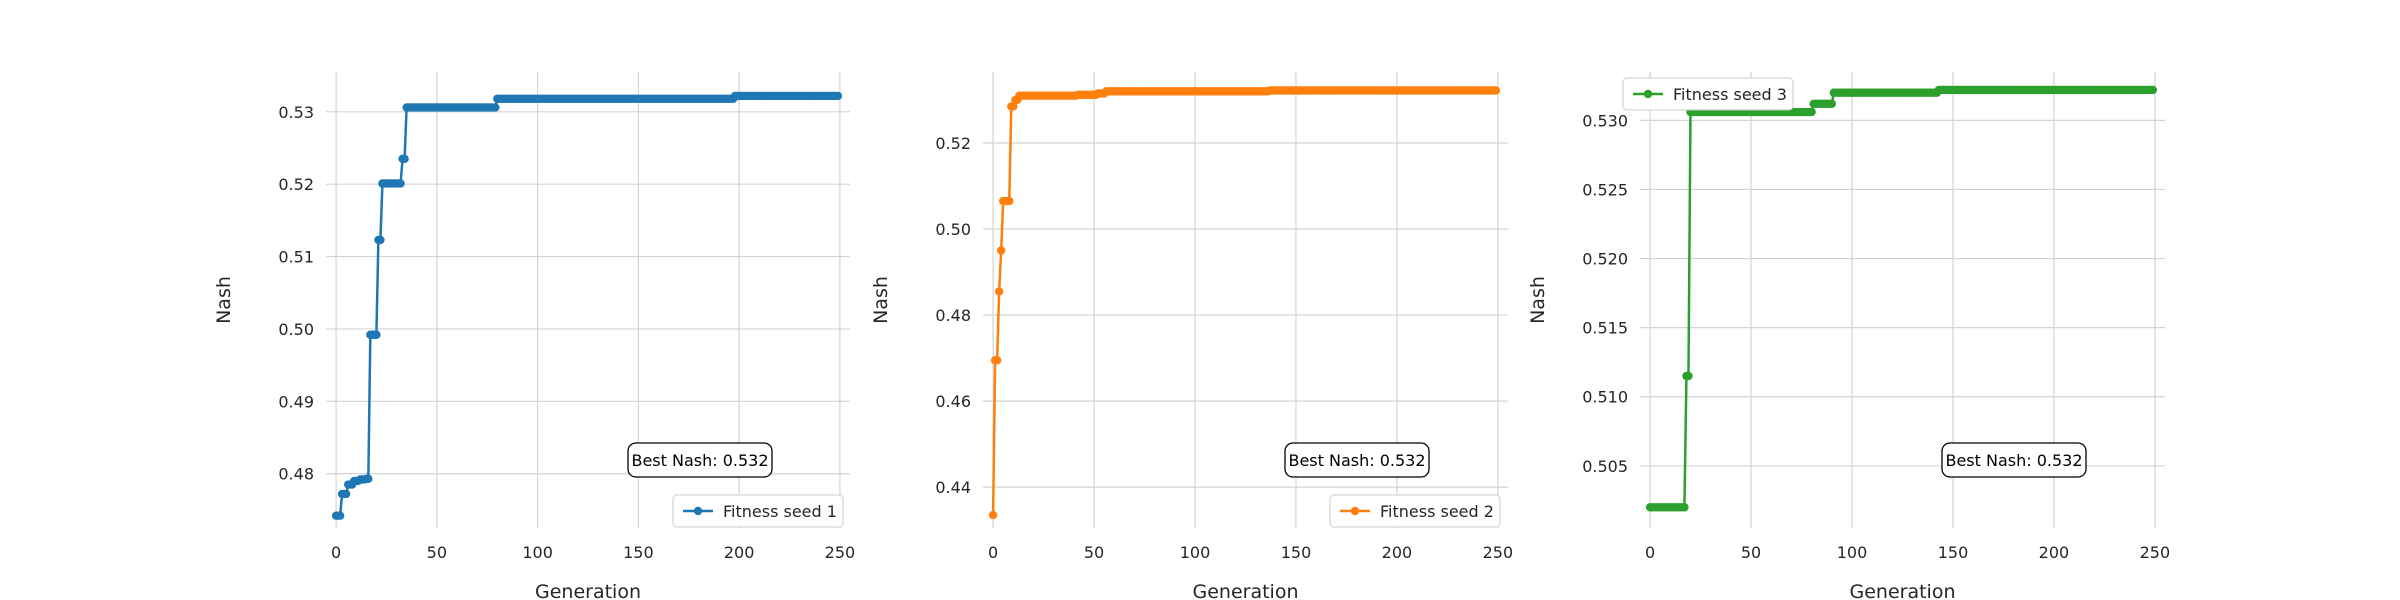  Describe the element at coordinates (1605, 397) in the screenshot. I see `y-tick-label: 0.510` at that location.